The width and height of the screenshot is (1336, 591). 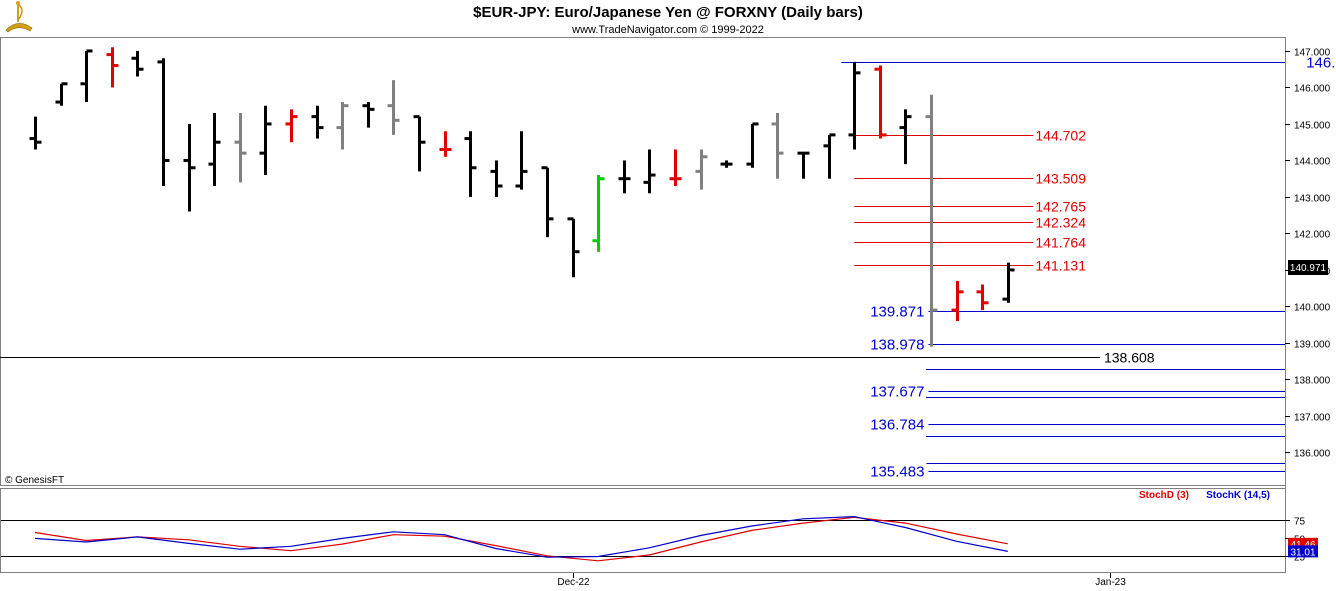 I want to click on price-tick-label-4: 143.000, so click(x=1312, y=199).